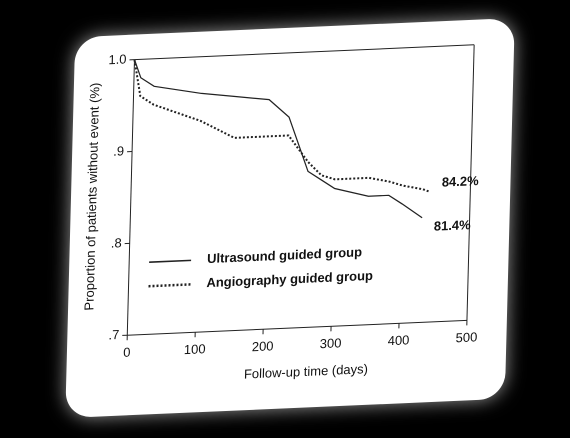  Describe the element at coordinates (466, 337) in the screenshot. I see `x-tick-label: 500` at that location.